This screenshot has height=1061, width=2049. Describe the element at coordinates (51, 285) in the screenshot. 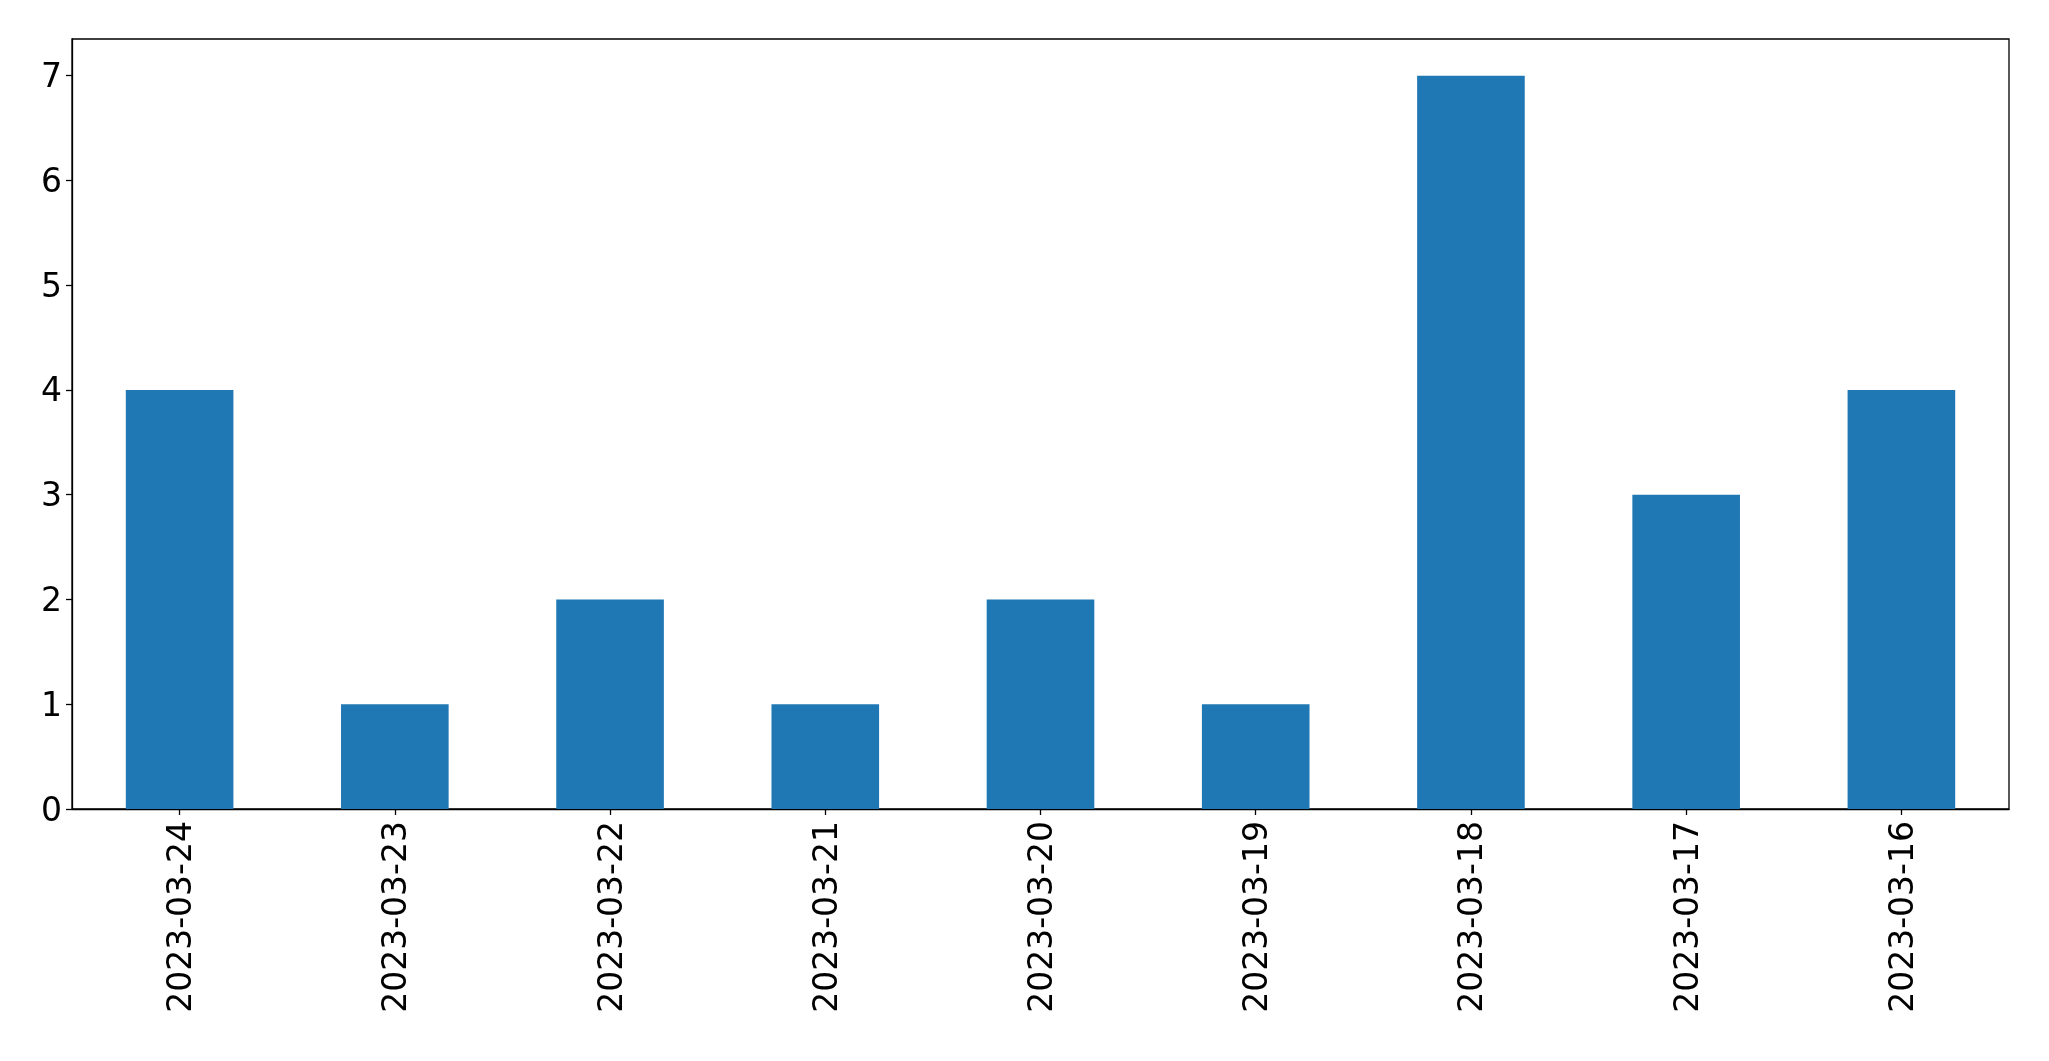

I see `y-tick-label: 5` at that location.